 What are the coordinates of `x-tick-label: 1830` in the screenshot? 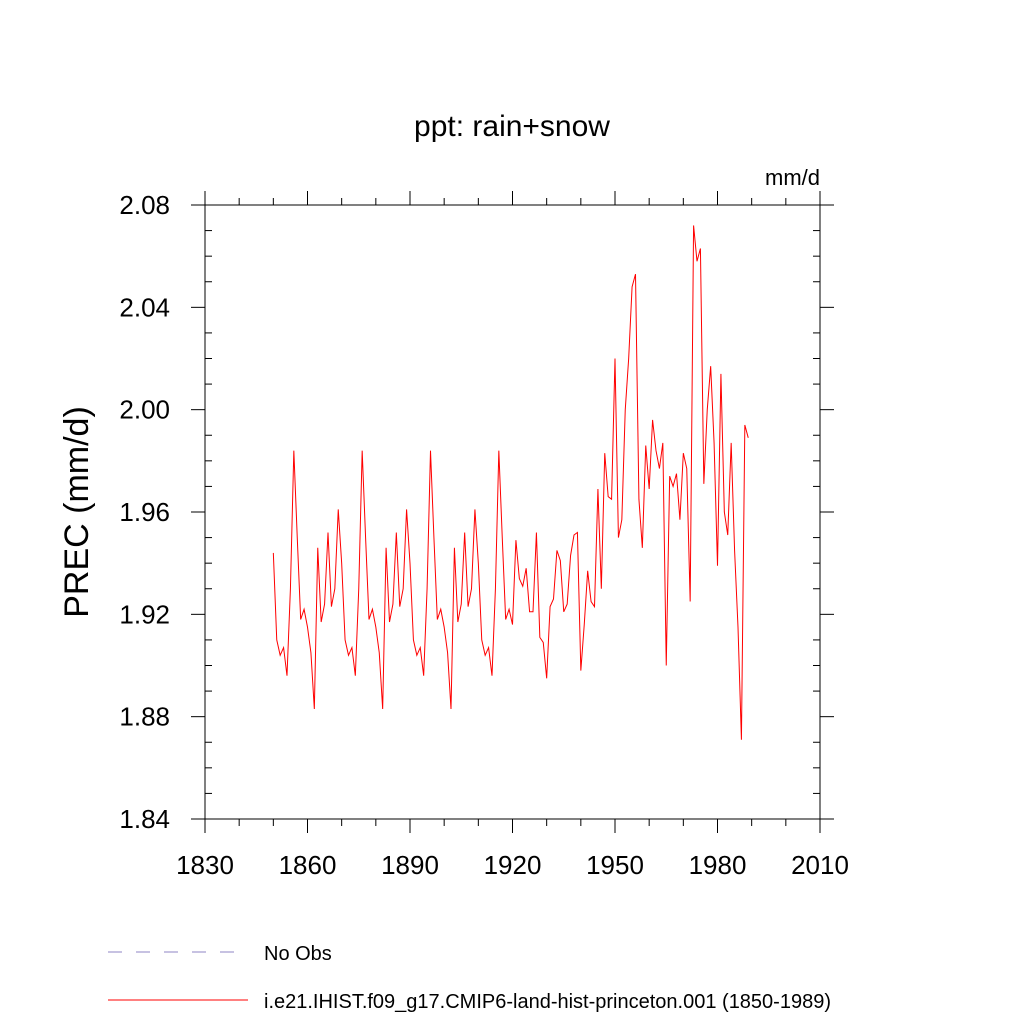 It's located at (205, 865).